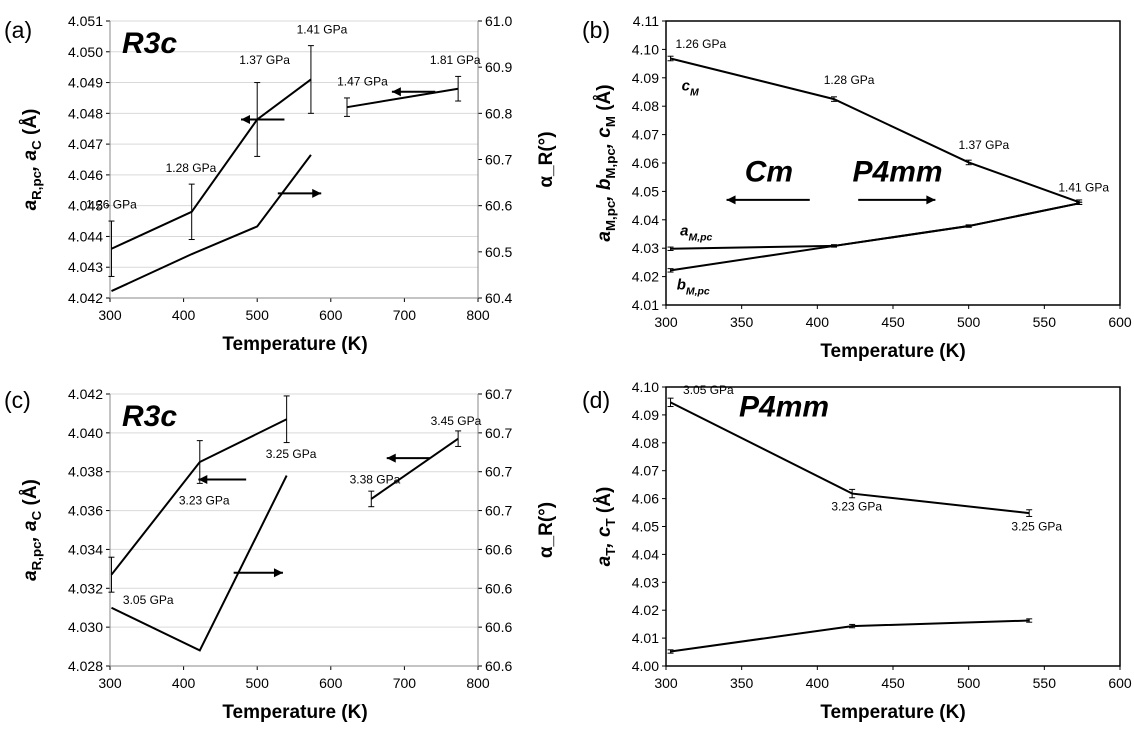 The height and width of the screenshot is (735, 1134). I want to click on y-axis-title: aT​, cT​ (Å), so click(606, 527).